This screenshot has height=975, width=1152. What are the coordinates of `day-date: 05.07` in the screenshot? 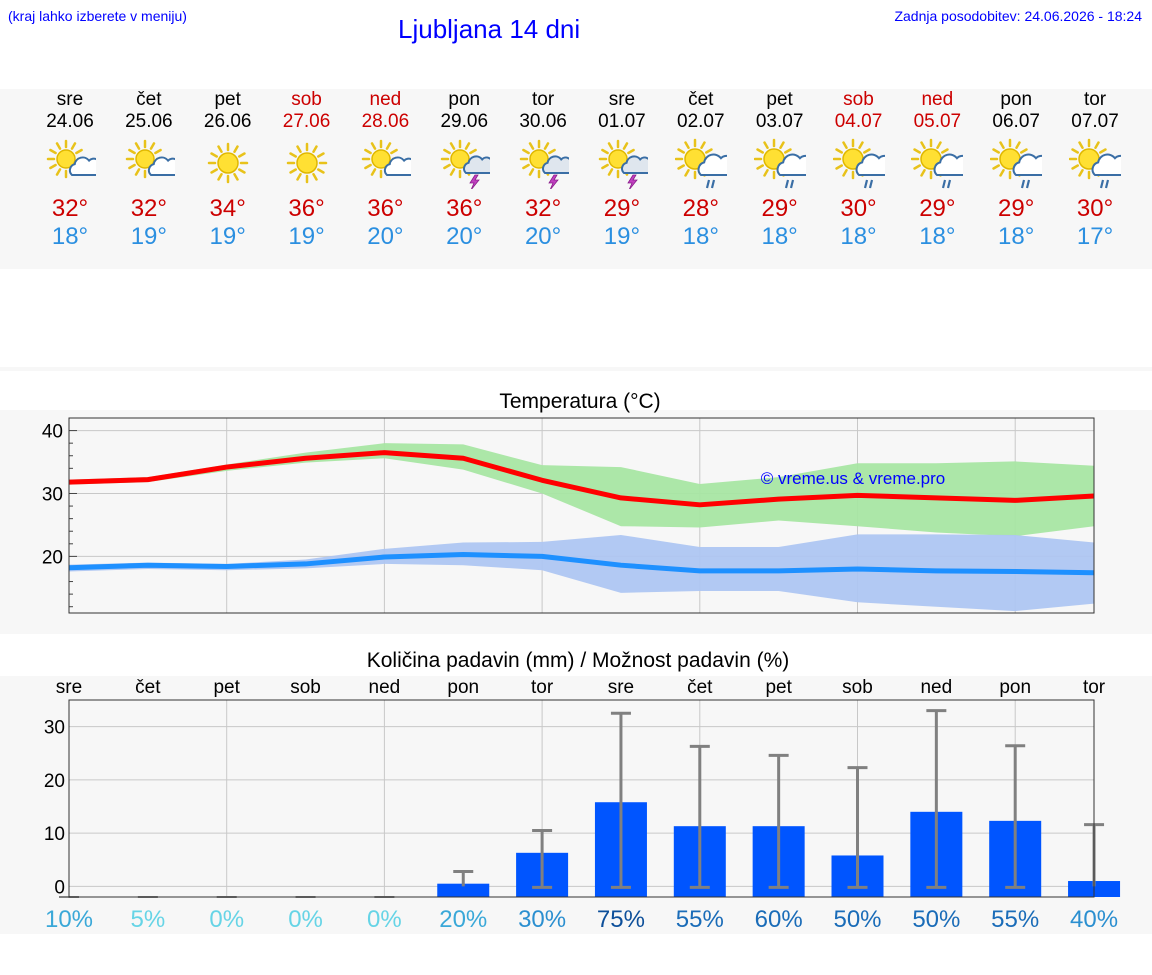 It's located at (937, 121).